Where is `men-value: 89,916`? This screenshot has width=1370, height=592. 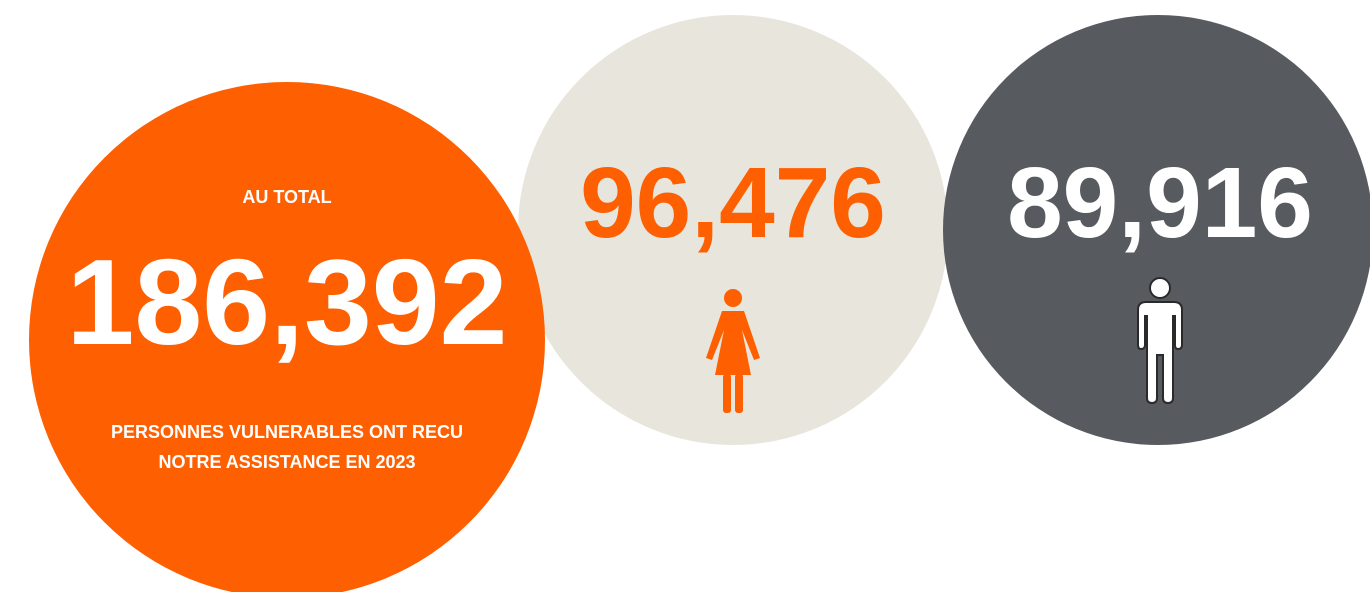 men-value: 89,916 is located at coordinates (1160, 203).